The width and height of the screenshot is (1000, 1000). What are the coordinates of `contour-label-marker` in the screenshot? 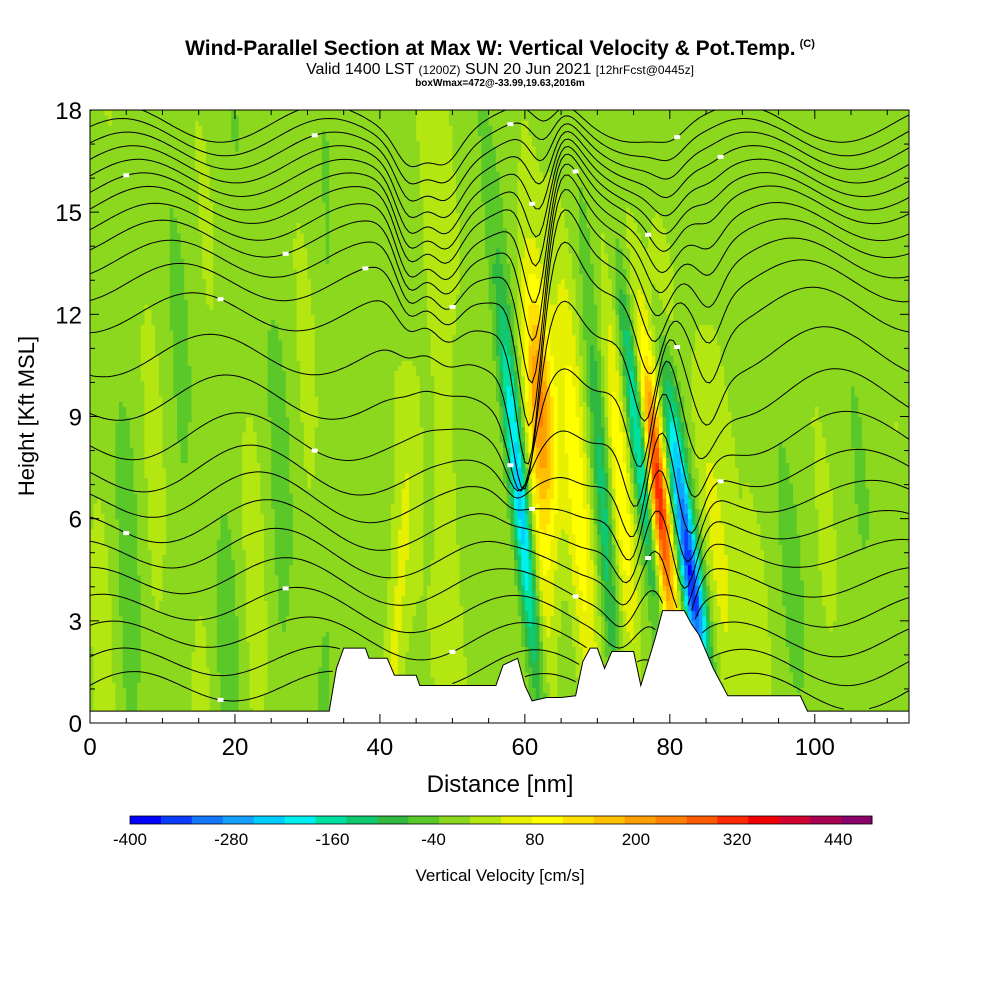 It's located at (285, 588).